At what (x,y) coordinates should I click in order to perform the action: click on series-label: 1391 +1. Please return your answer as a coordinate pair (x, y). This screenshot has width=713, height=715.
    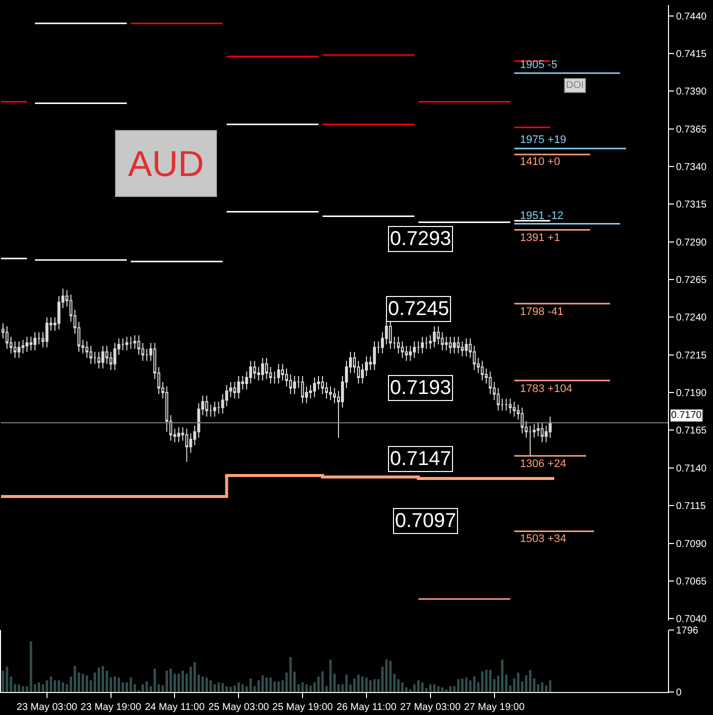
    Looking at the image, I should click on (540, 238).